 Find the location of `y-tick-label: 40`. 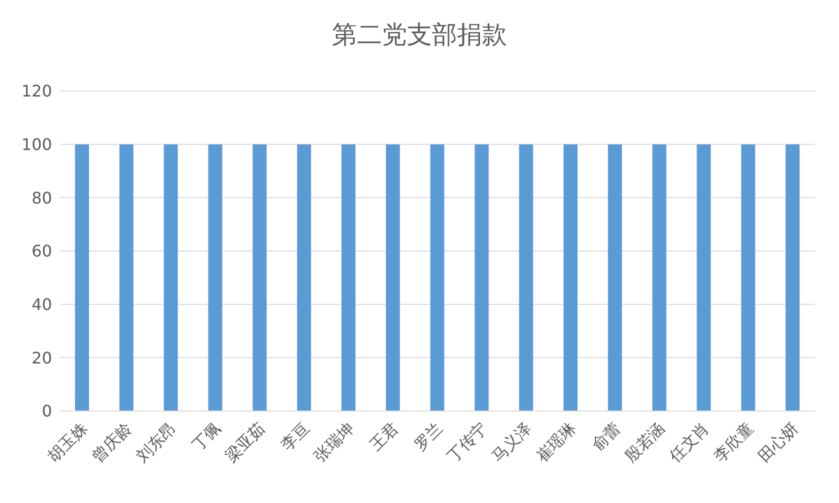

y-tick-label: 40 is located at coordinates (42, 304).